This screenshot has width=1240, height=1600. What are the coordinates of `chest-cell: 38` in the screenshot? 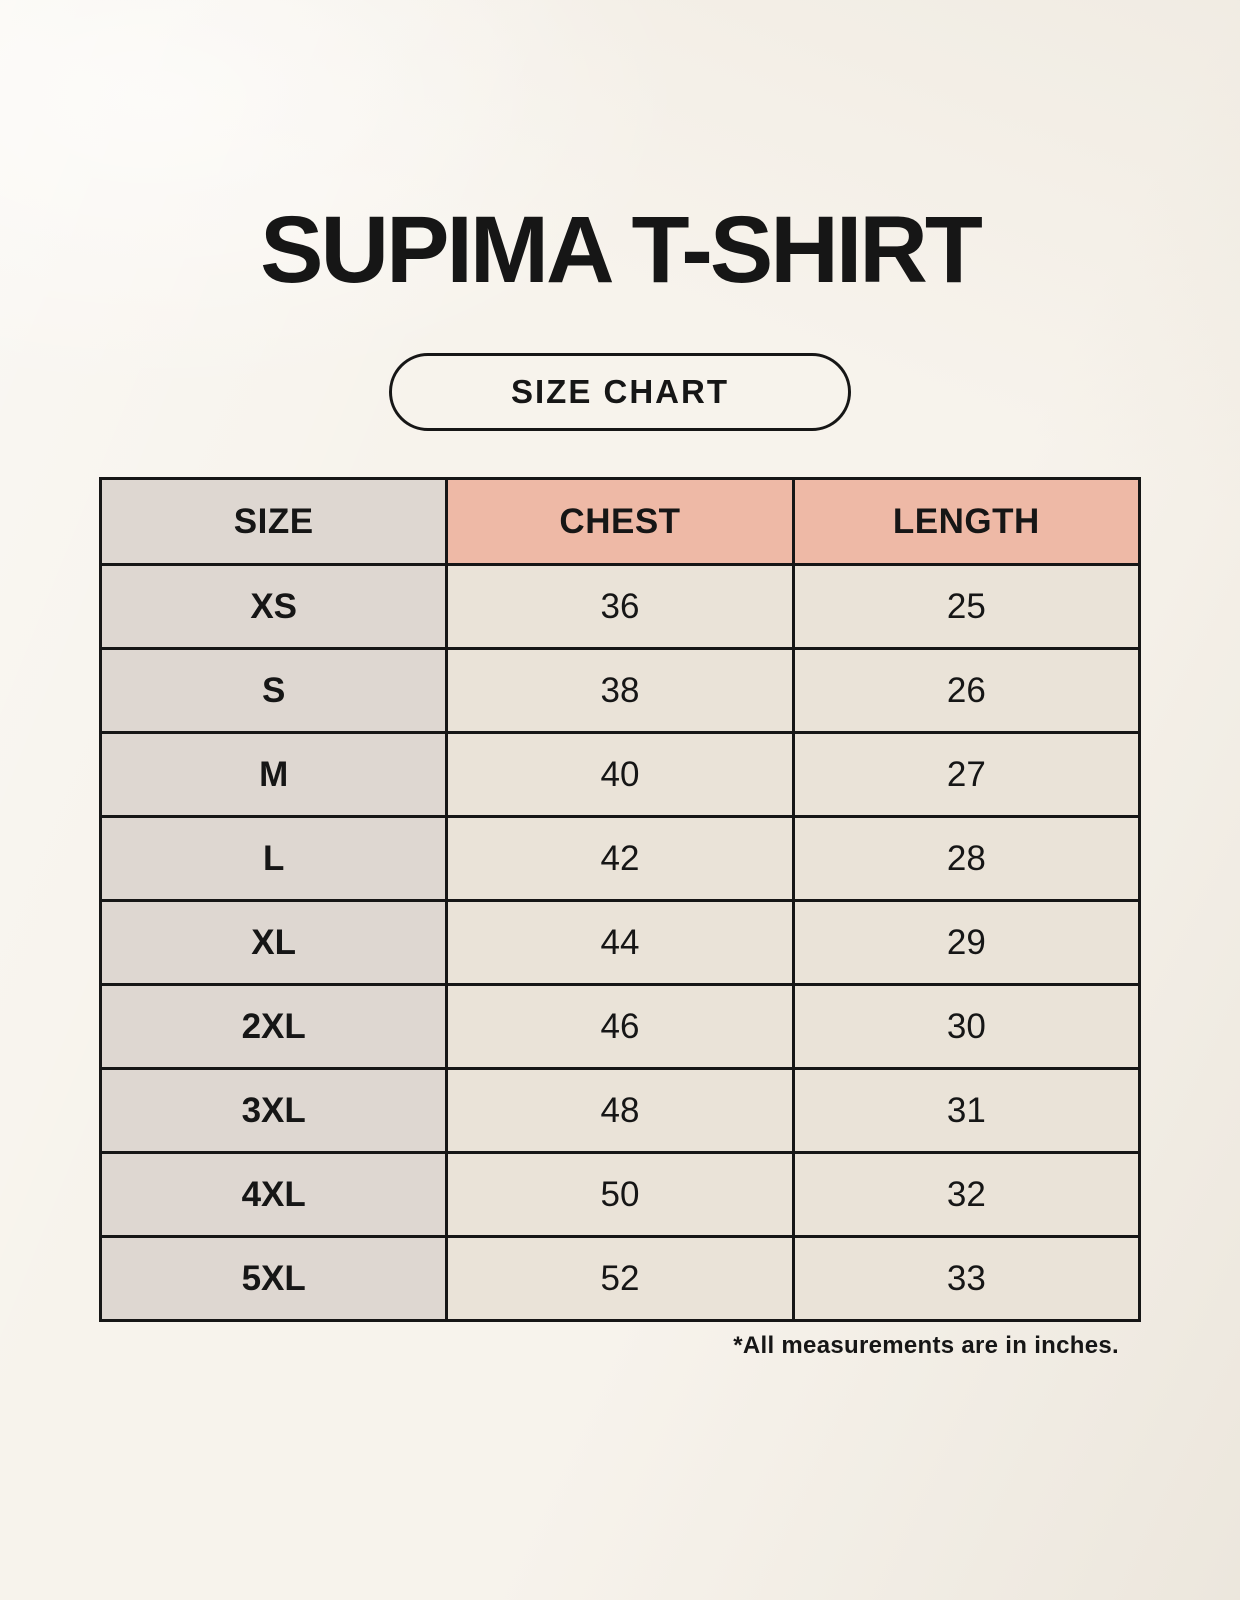 It's located at (620, 691).